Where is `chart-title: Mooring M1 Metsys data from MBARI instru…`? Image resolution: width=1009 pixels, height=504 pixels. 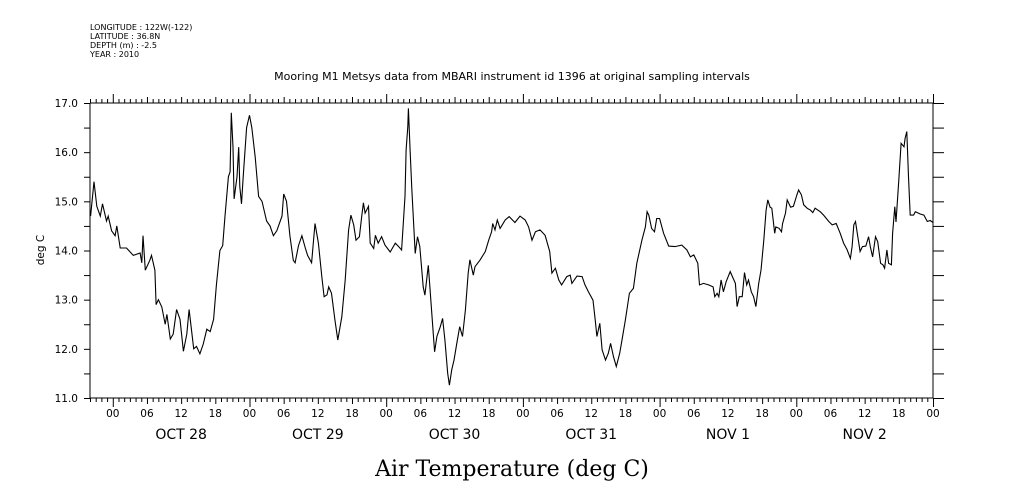
chart-title: Mooring M1 Metsys data from MBARI instru… is located at coordinates (512, 76).